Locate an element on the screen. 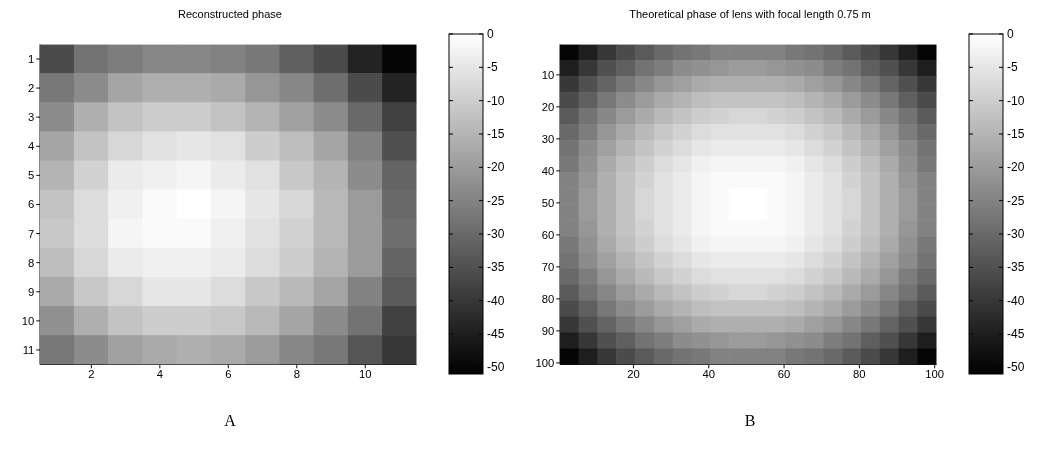 The width and height of the screenshot is (1045, 457). x-tick-label: 40 is located at coordinates (709, 374).